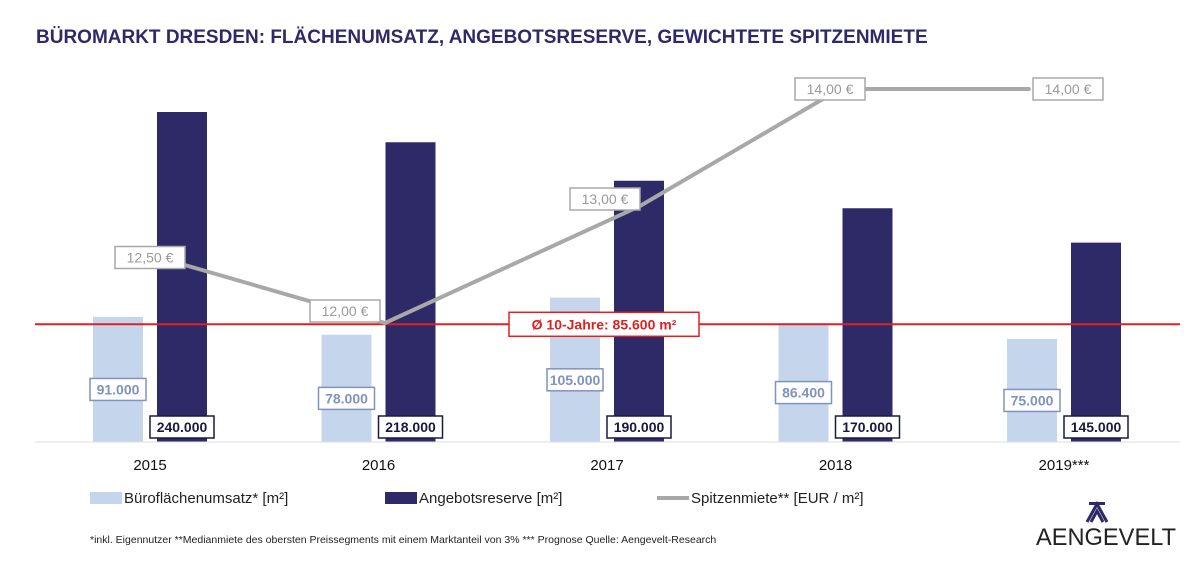 This screenshot has width=1200, height=570. I want to click on reference-line-label: Ø 10-Jahre: 85.600 m², so click(604, 324).